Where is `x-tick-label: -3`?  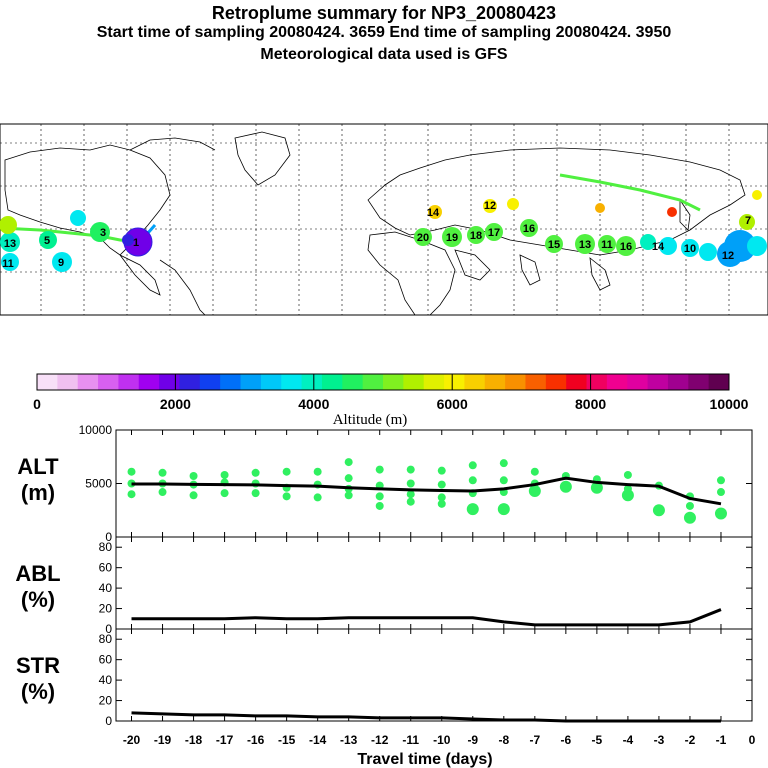
x-tick-label: -3 is located at coordinates (659, 740).